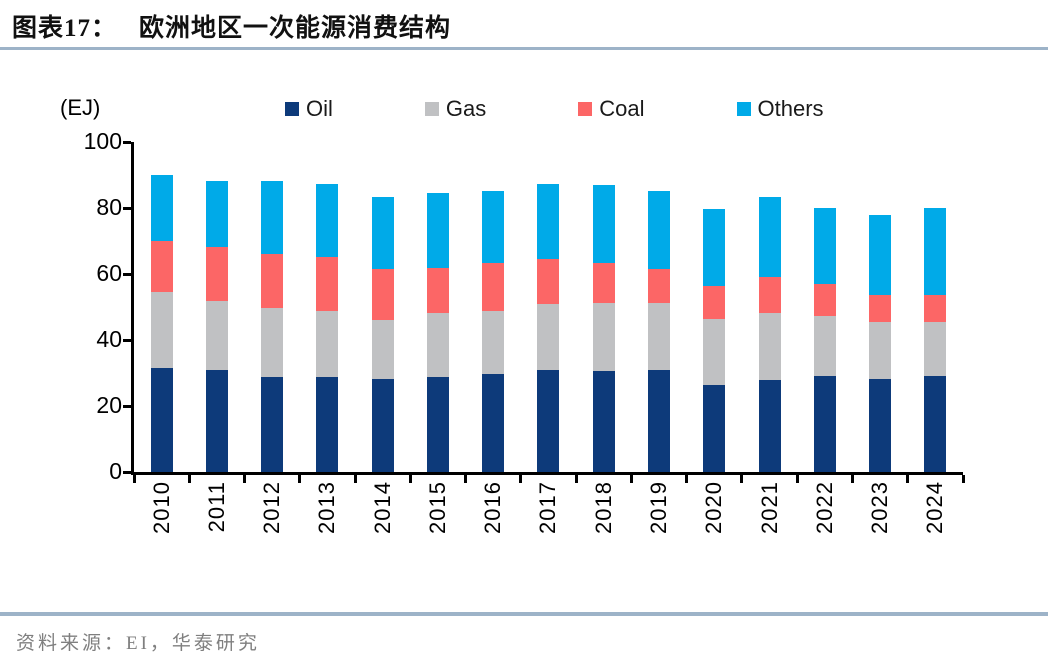 The image size is (1048, 668). I want to click on legend-label: Oil, so click(319, 108).